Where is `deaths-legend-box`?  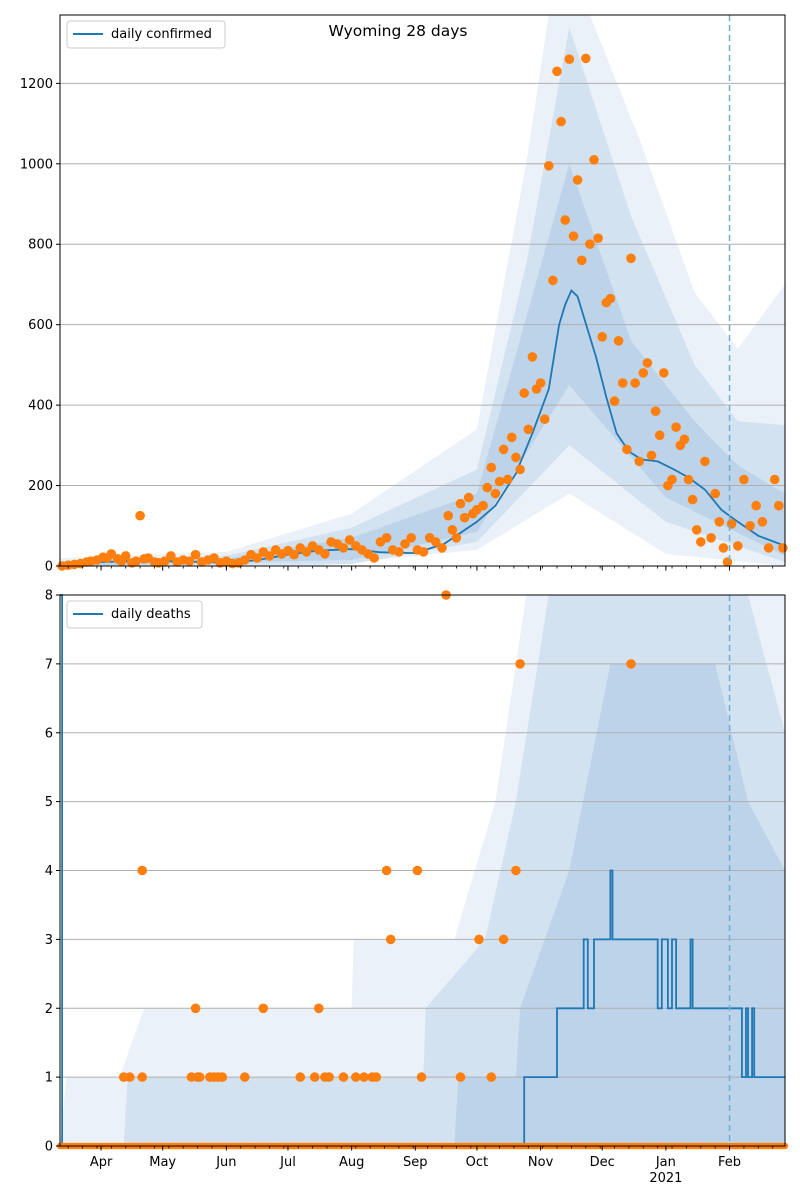
deaths-legend-box is located at coordinates (134, 614).